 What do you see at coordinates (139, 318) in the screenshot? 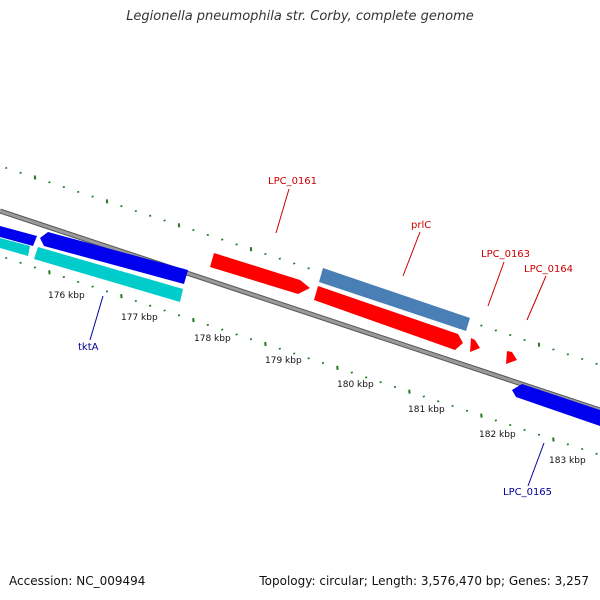
I see `scale-label: 177 kbp` at bounding box center [139, 318].